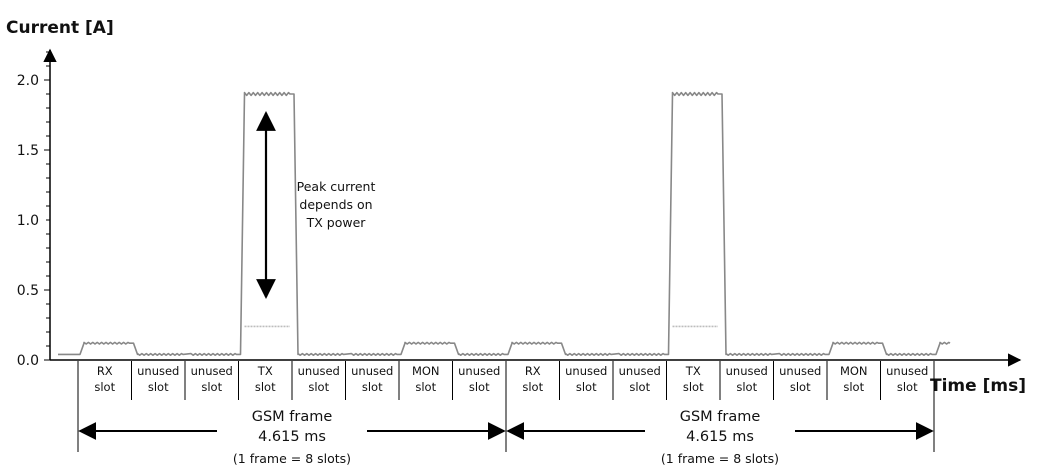 The image size is (1051, 470). Describe the element at coordinates (28, 361) in the screenshot. I see `y-tick-label: 0.0` at that location.